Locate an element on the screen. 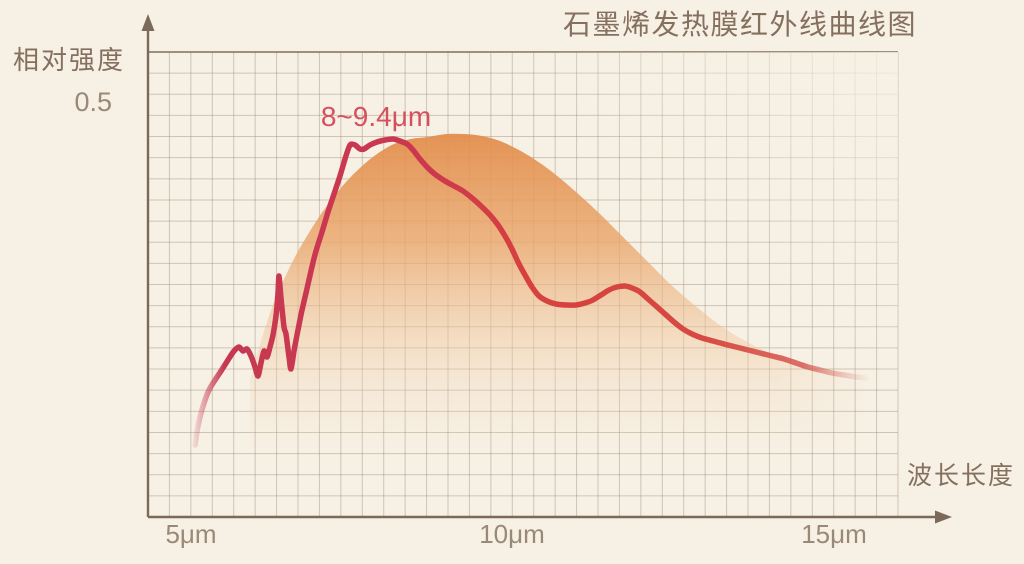 The image size is (1024, 564). y-axis-label: 相对强度 is located at coordinates (69, 60).